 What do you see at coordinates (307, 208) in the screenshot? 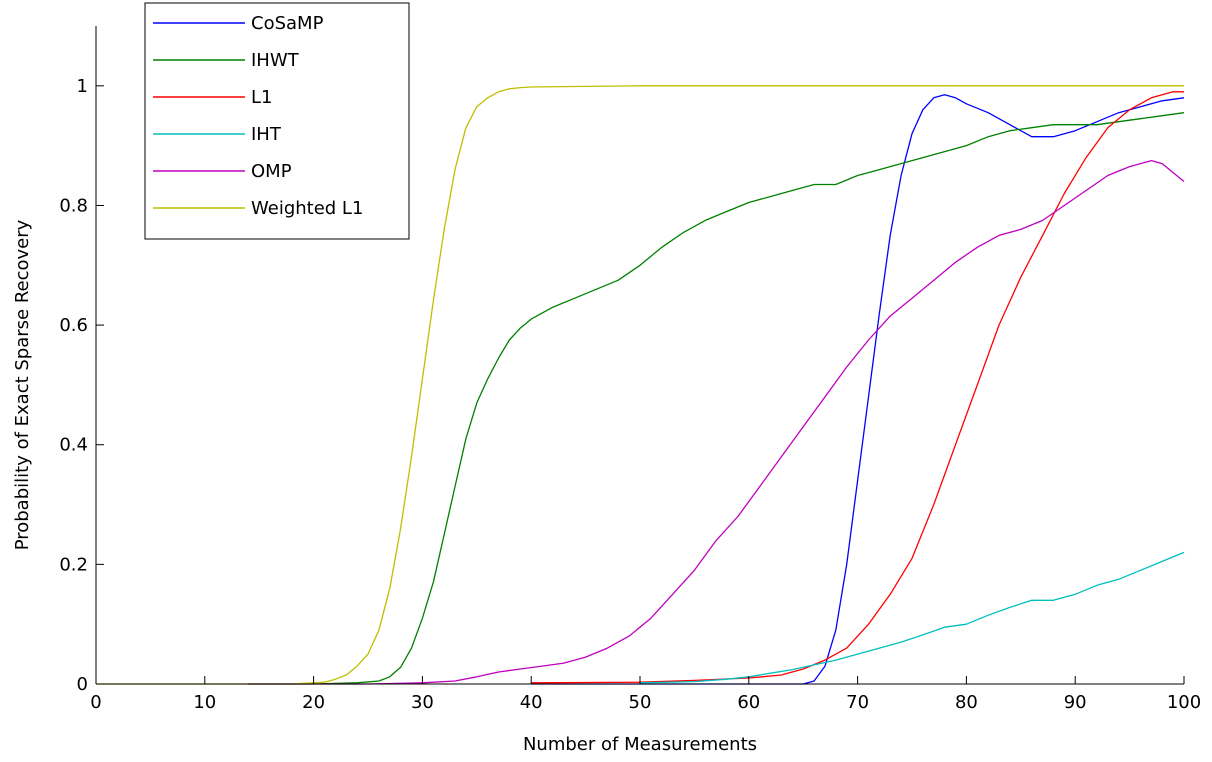
I see `legend-label: Weighted L1` at bounding box center [307, 208].